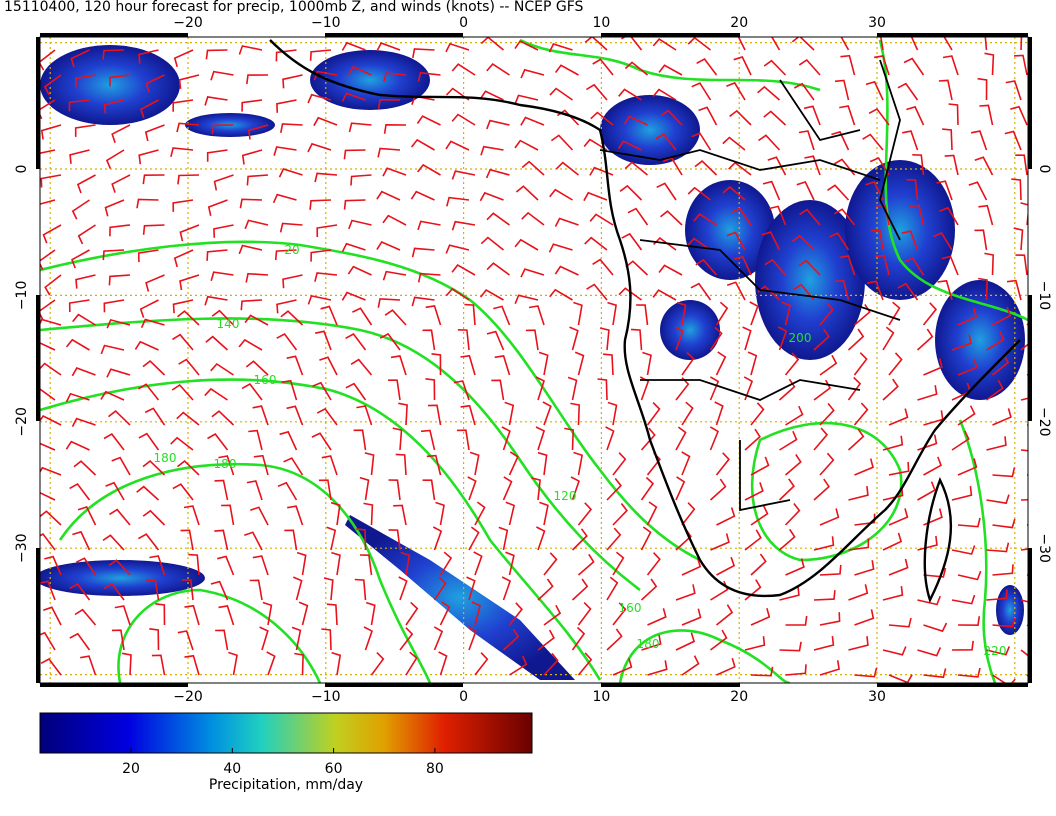 The image size is (1056, 816). I want to click on contour-label: 140, so click(228, 324).